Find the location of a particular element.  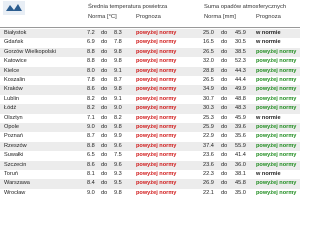

logo is located at coordinates (14, 8).